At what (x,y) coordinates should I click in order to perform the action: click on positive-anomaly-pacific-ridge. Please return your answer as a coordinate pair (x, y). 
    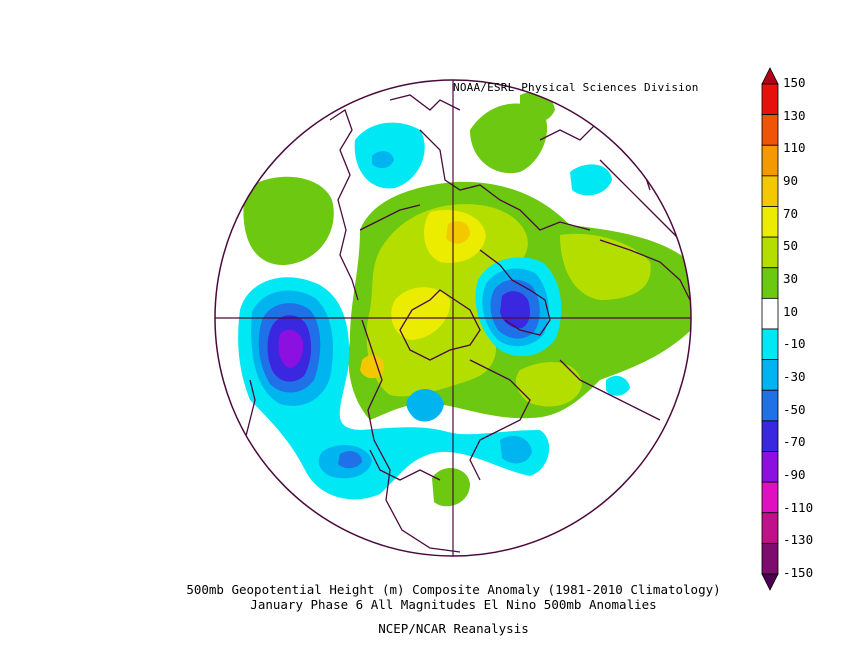
    Looking at the image, I should click on (288, 221).